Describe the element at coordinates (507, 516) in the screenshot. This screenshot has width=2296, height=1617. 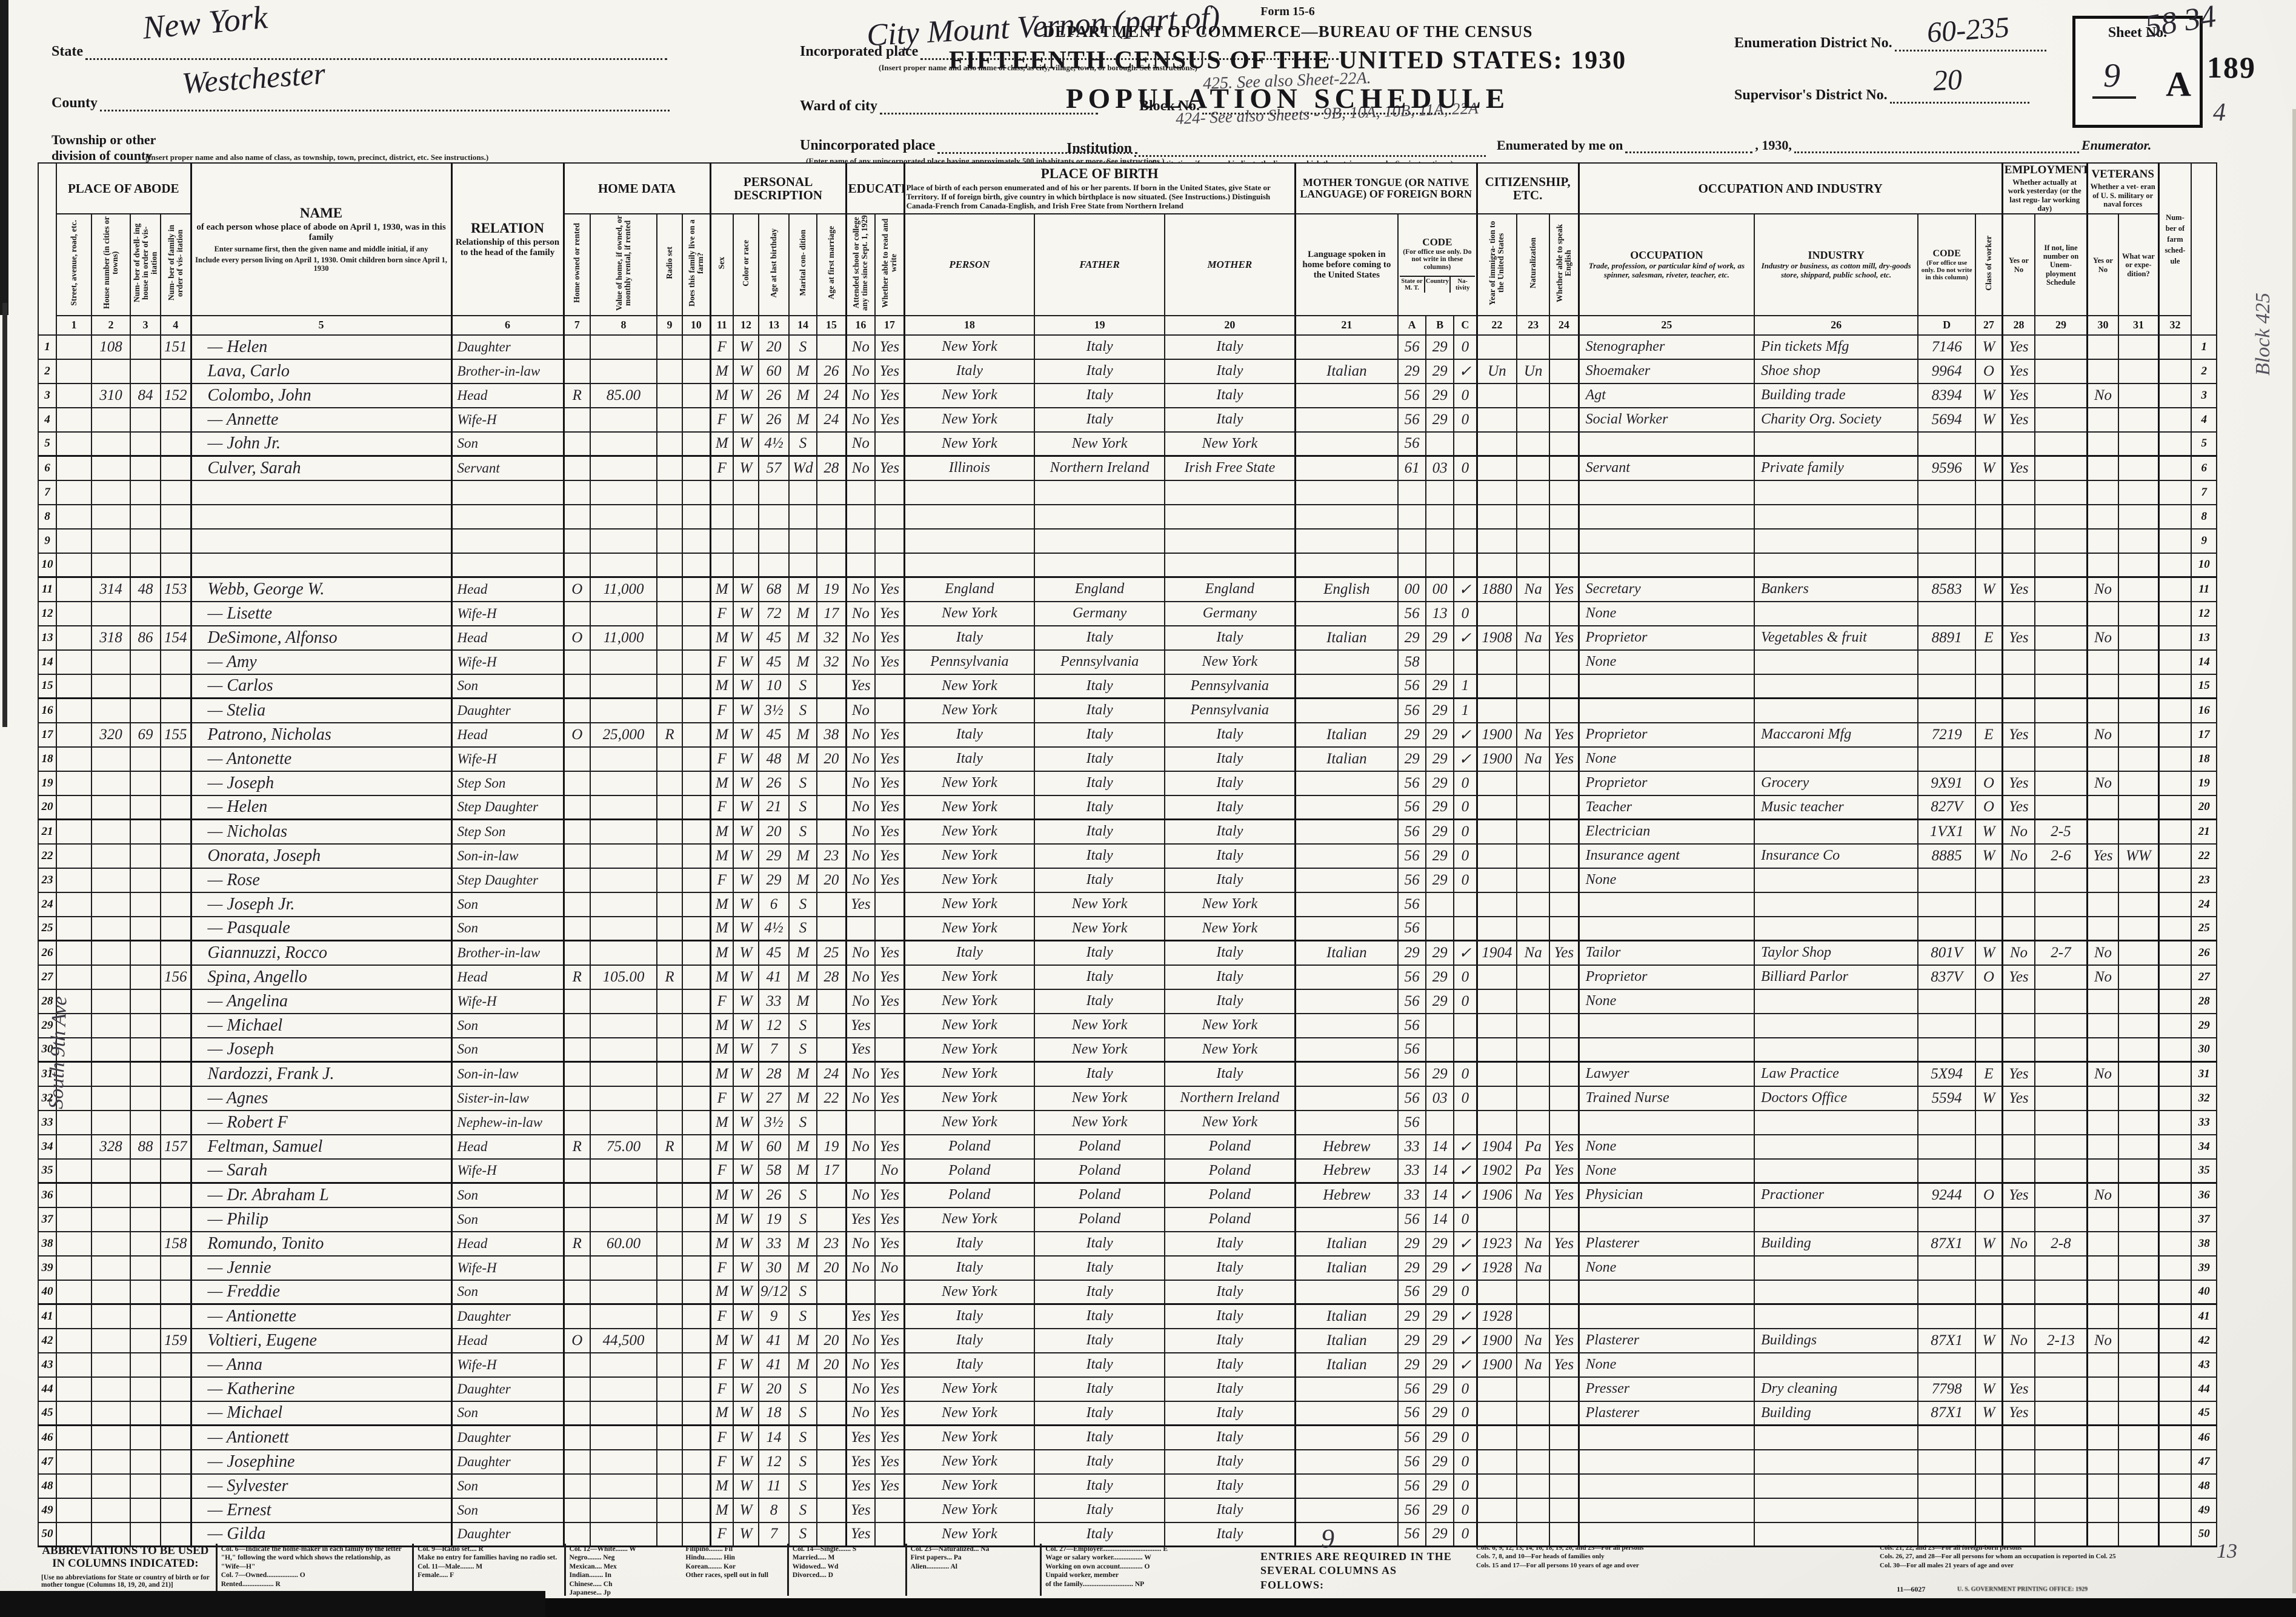
I see `cell-rel` at that location.